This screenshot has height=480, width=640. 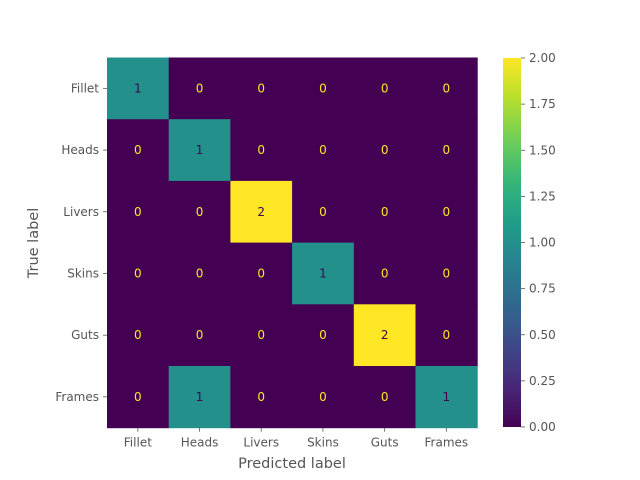 I want to click on colorbar-tick-label: 0.25, so click(x=542, y=381).